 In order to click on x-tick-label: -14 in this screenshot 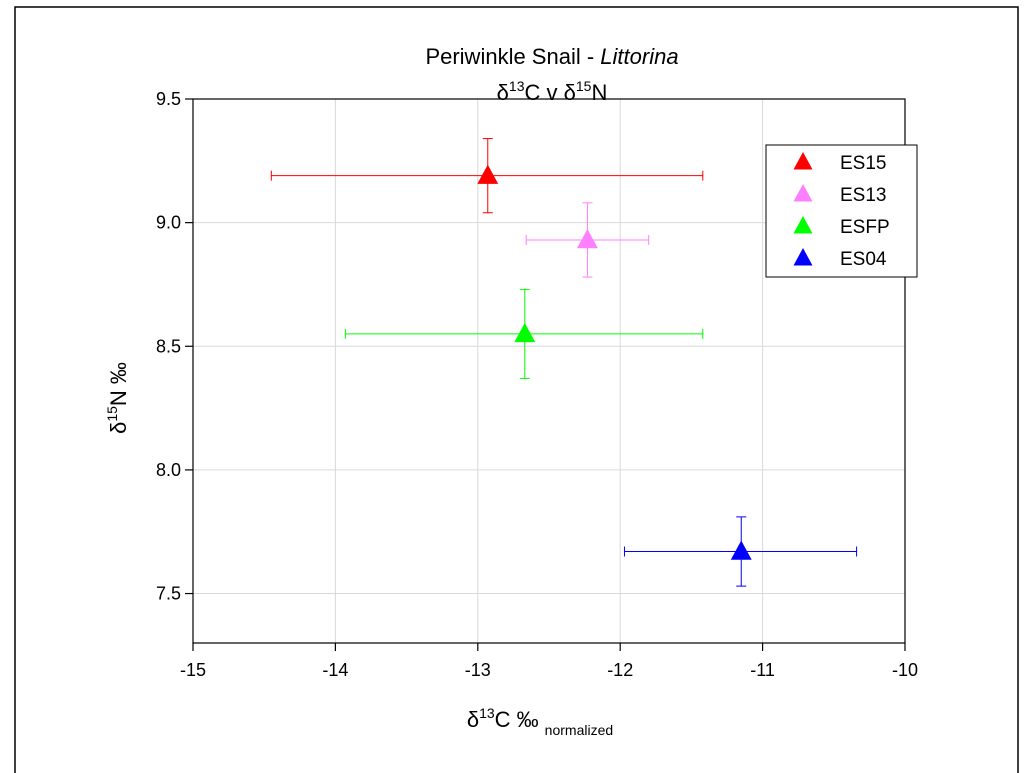, I will do `click(335, 670)`.